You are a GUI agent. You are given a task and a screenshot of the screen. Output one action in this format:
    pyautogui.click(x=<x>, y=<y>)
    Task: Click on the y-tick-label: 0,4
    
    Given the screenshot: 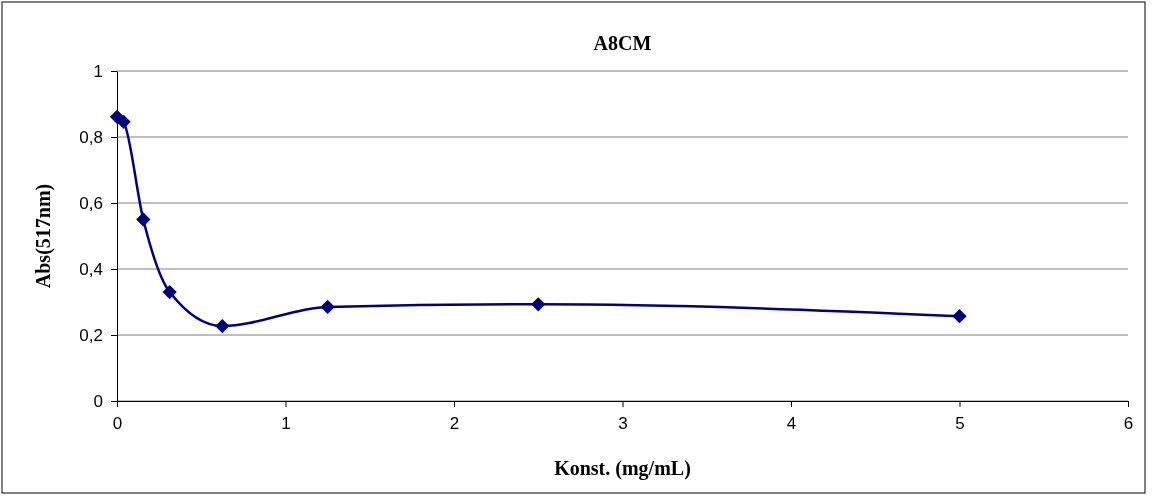 What is the action you would take?
    pyautogui.click(x=91, y=269)
    